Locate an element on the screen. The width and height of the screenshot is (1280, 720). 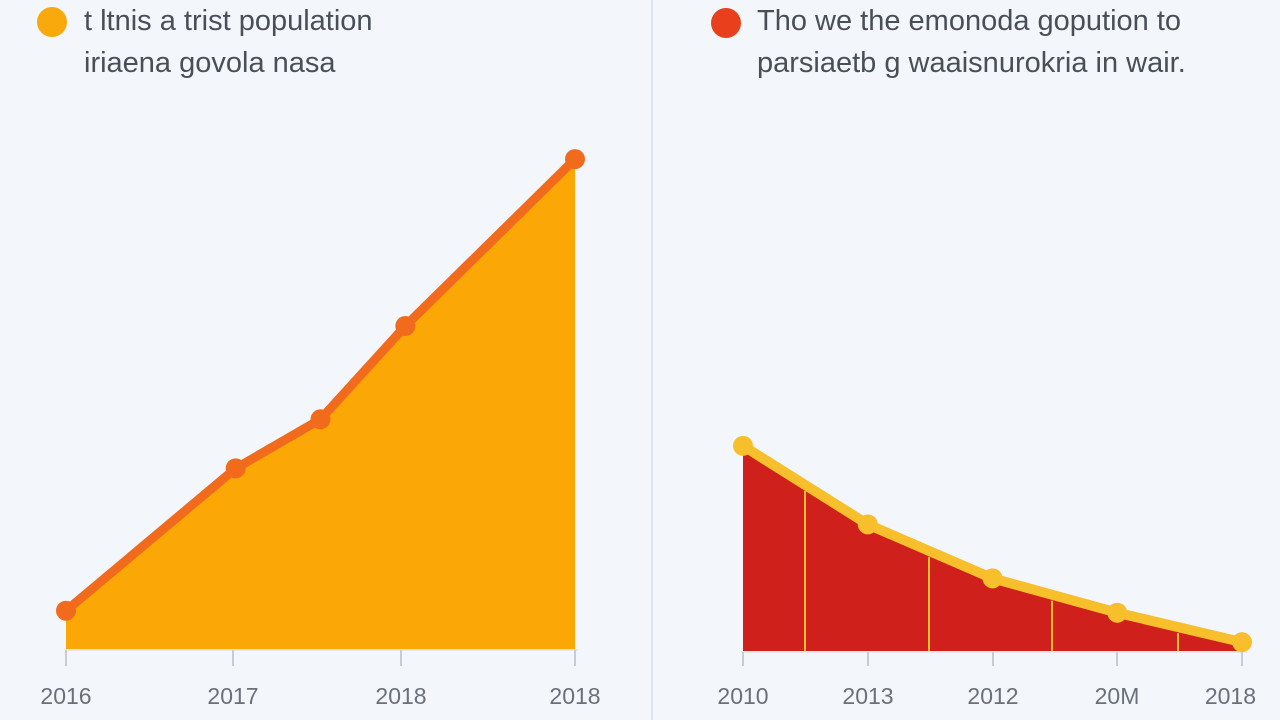
right-x-tick-label-2: 2012 is located at coordinates (992, 696).